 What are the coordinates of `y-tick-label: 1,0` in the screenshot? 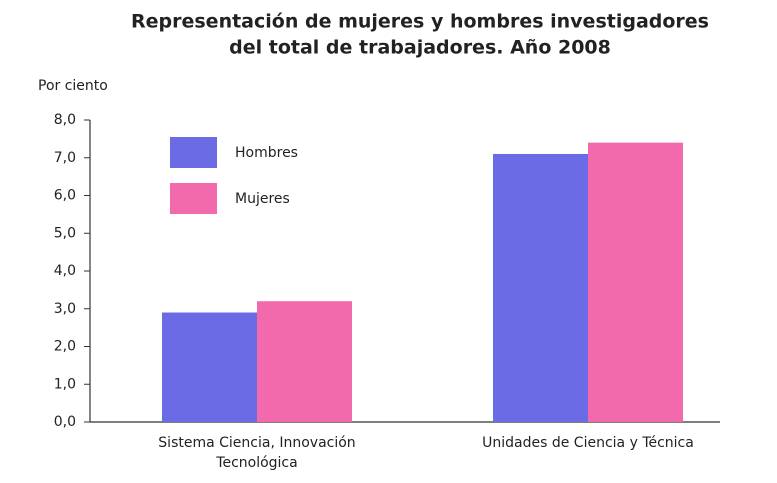 It's located at (65, 384).